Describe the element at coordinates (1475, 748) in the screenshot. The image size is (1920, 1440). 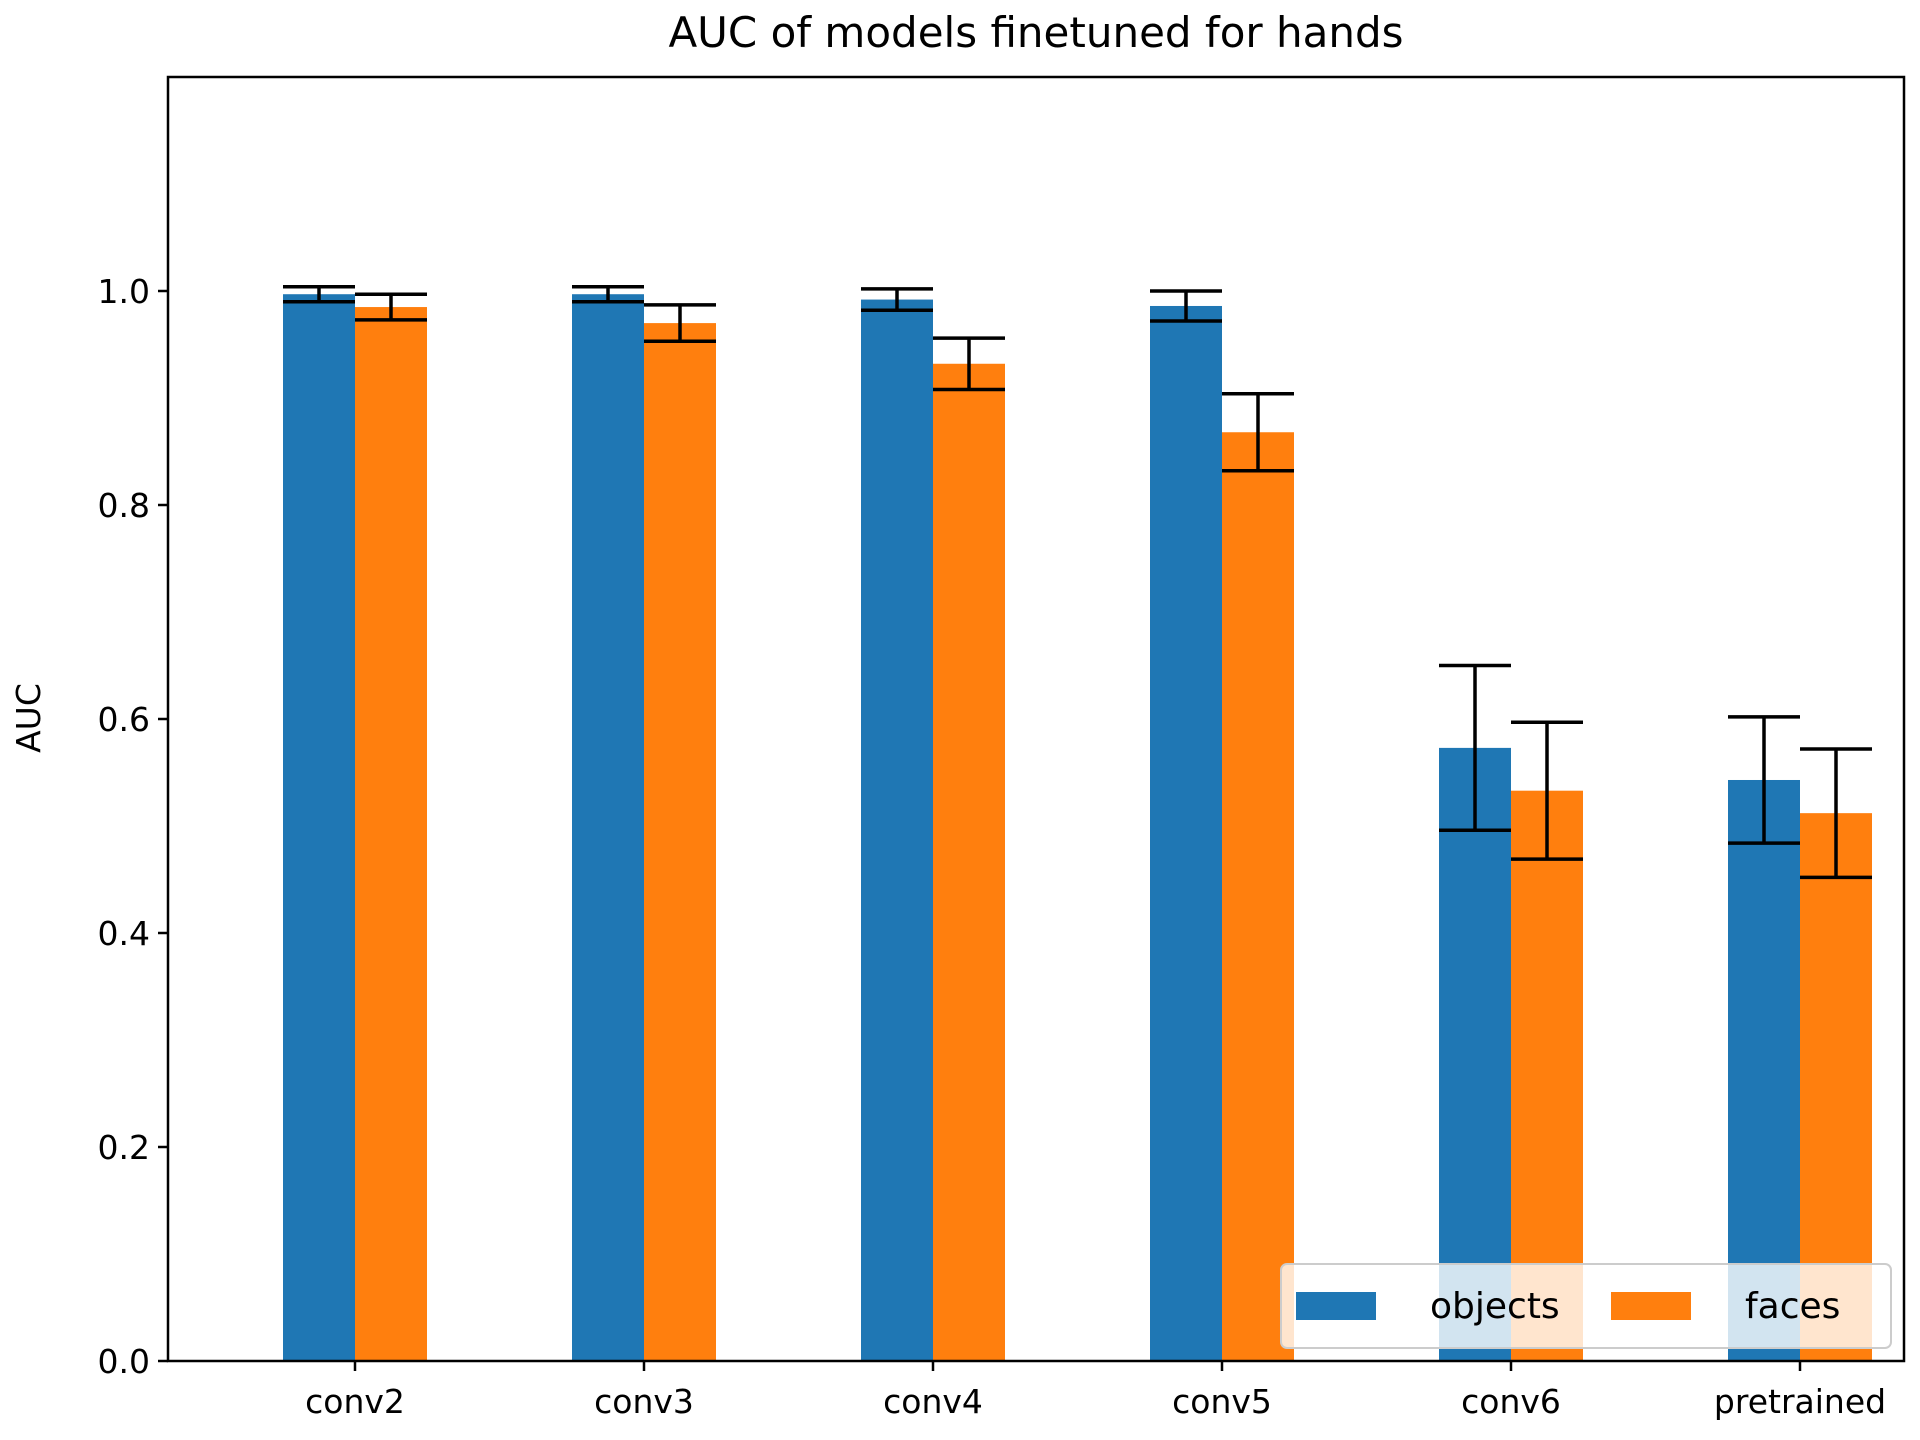
I see `error-bar-objects-conv6` at that location.